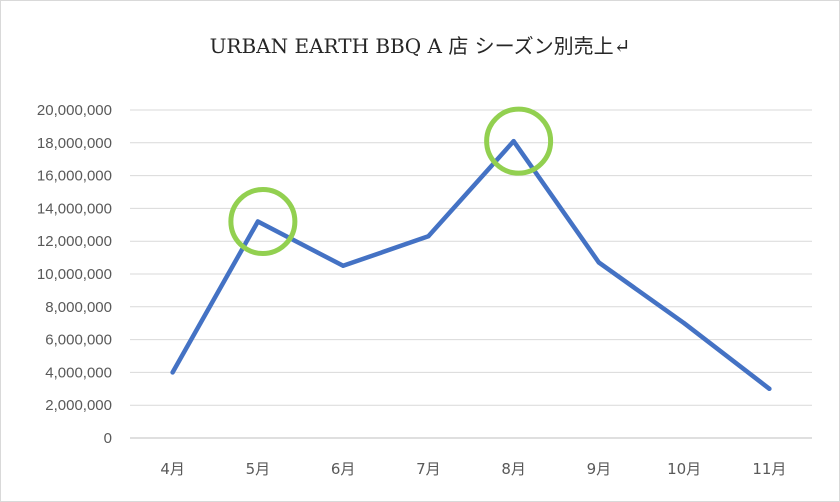 The height and width of the screenshot is (502, 840). What do you see at coordinates (420, 46) in the screenshot?
I see `chart-title: URBAN EARTH BBQ A 店 シーズン別売上↵` at bounding box center [420, 46].